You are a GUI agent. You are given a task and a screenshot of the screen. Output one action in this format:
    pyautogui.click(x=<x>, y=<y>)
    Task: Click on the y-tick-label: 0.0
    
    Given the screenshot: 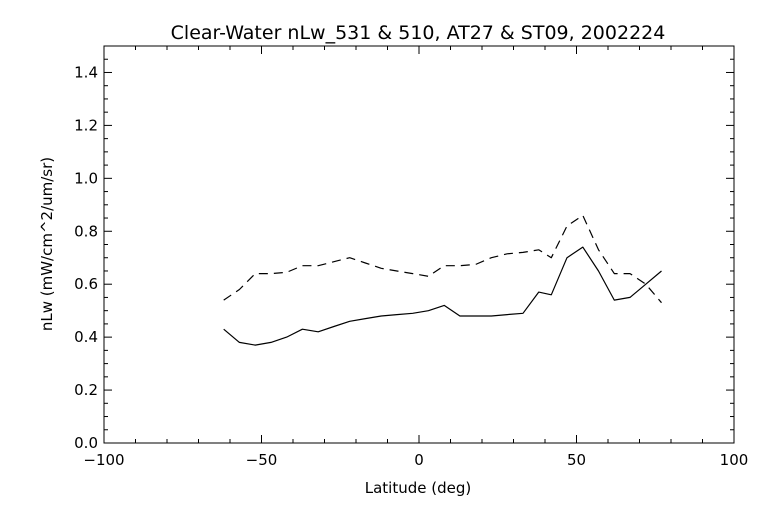 What is the action you would take?
    pyautogui.click(x=86, y=443)
    